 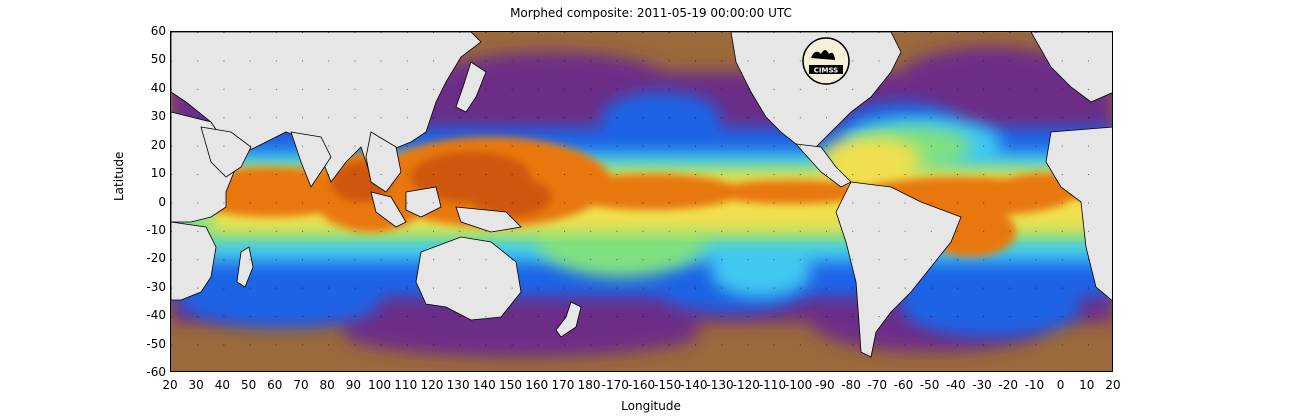 I want to click on longitude-tick-label: -40, so click(x=956, y=385).